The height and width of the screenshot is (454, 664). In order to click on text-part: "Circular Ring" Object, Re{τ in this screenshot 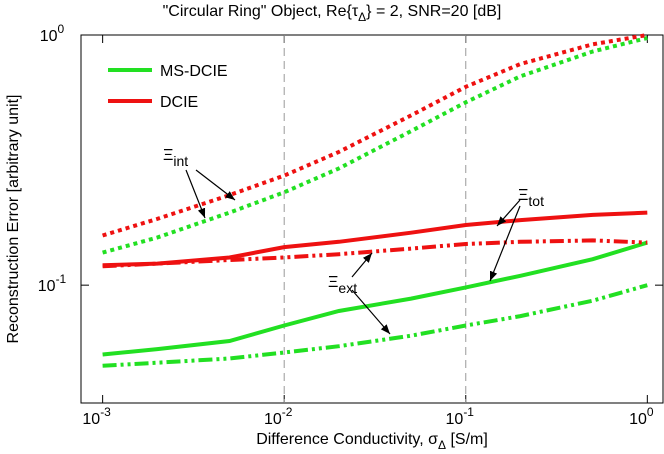, I will do `click(261, 11)`.